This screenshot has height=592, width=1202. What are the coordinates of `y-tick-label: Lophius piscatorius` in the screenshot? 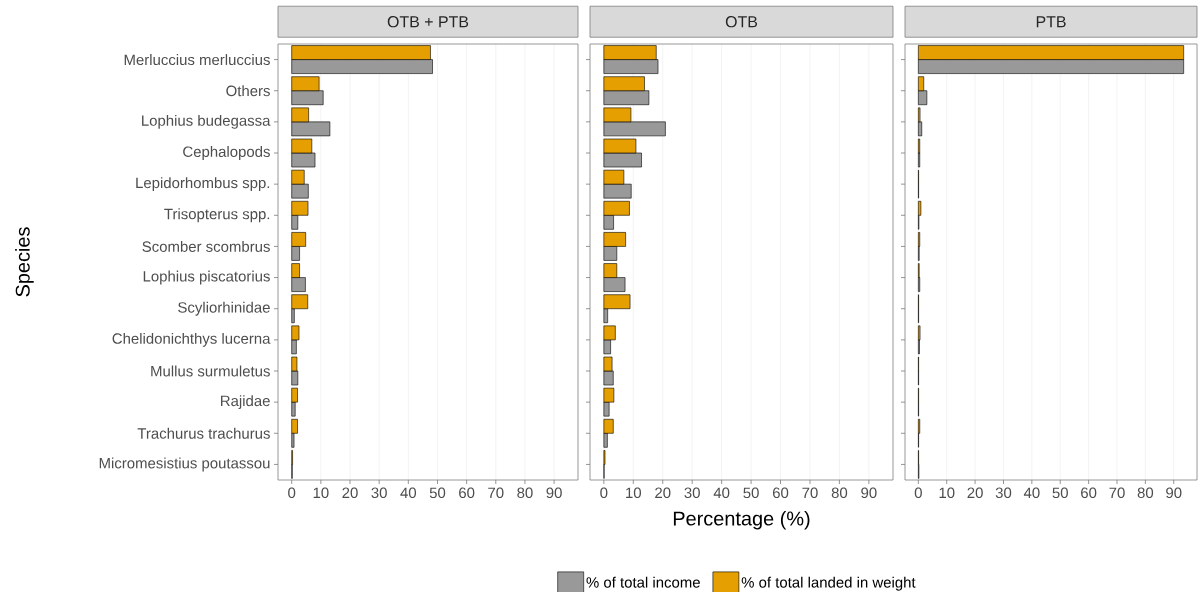 It's located at (206, 277).